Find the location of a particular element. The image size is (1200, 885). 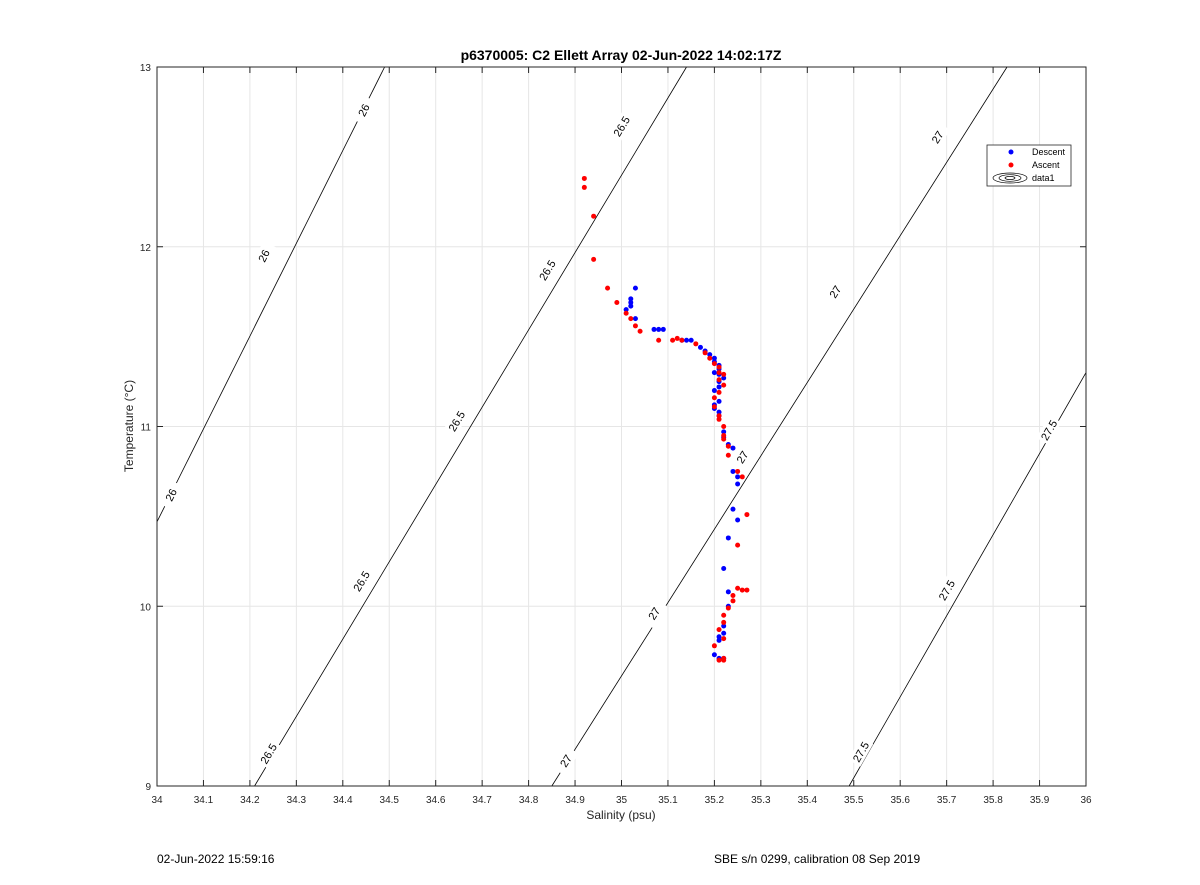

legend-data1-label: data1 is located at coordinates (1043, 178).